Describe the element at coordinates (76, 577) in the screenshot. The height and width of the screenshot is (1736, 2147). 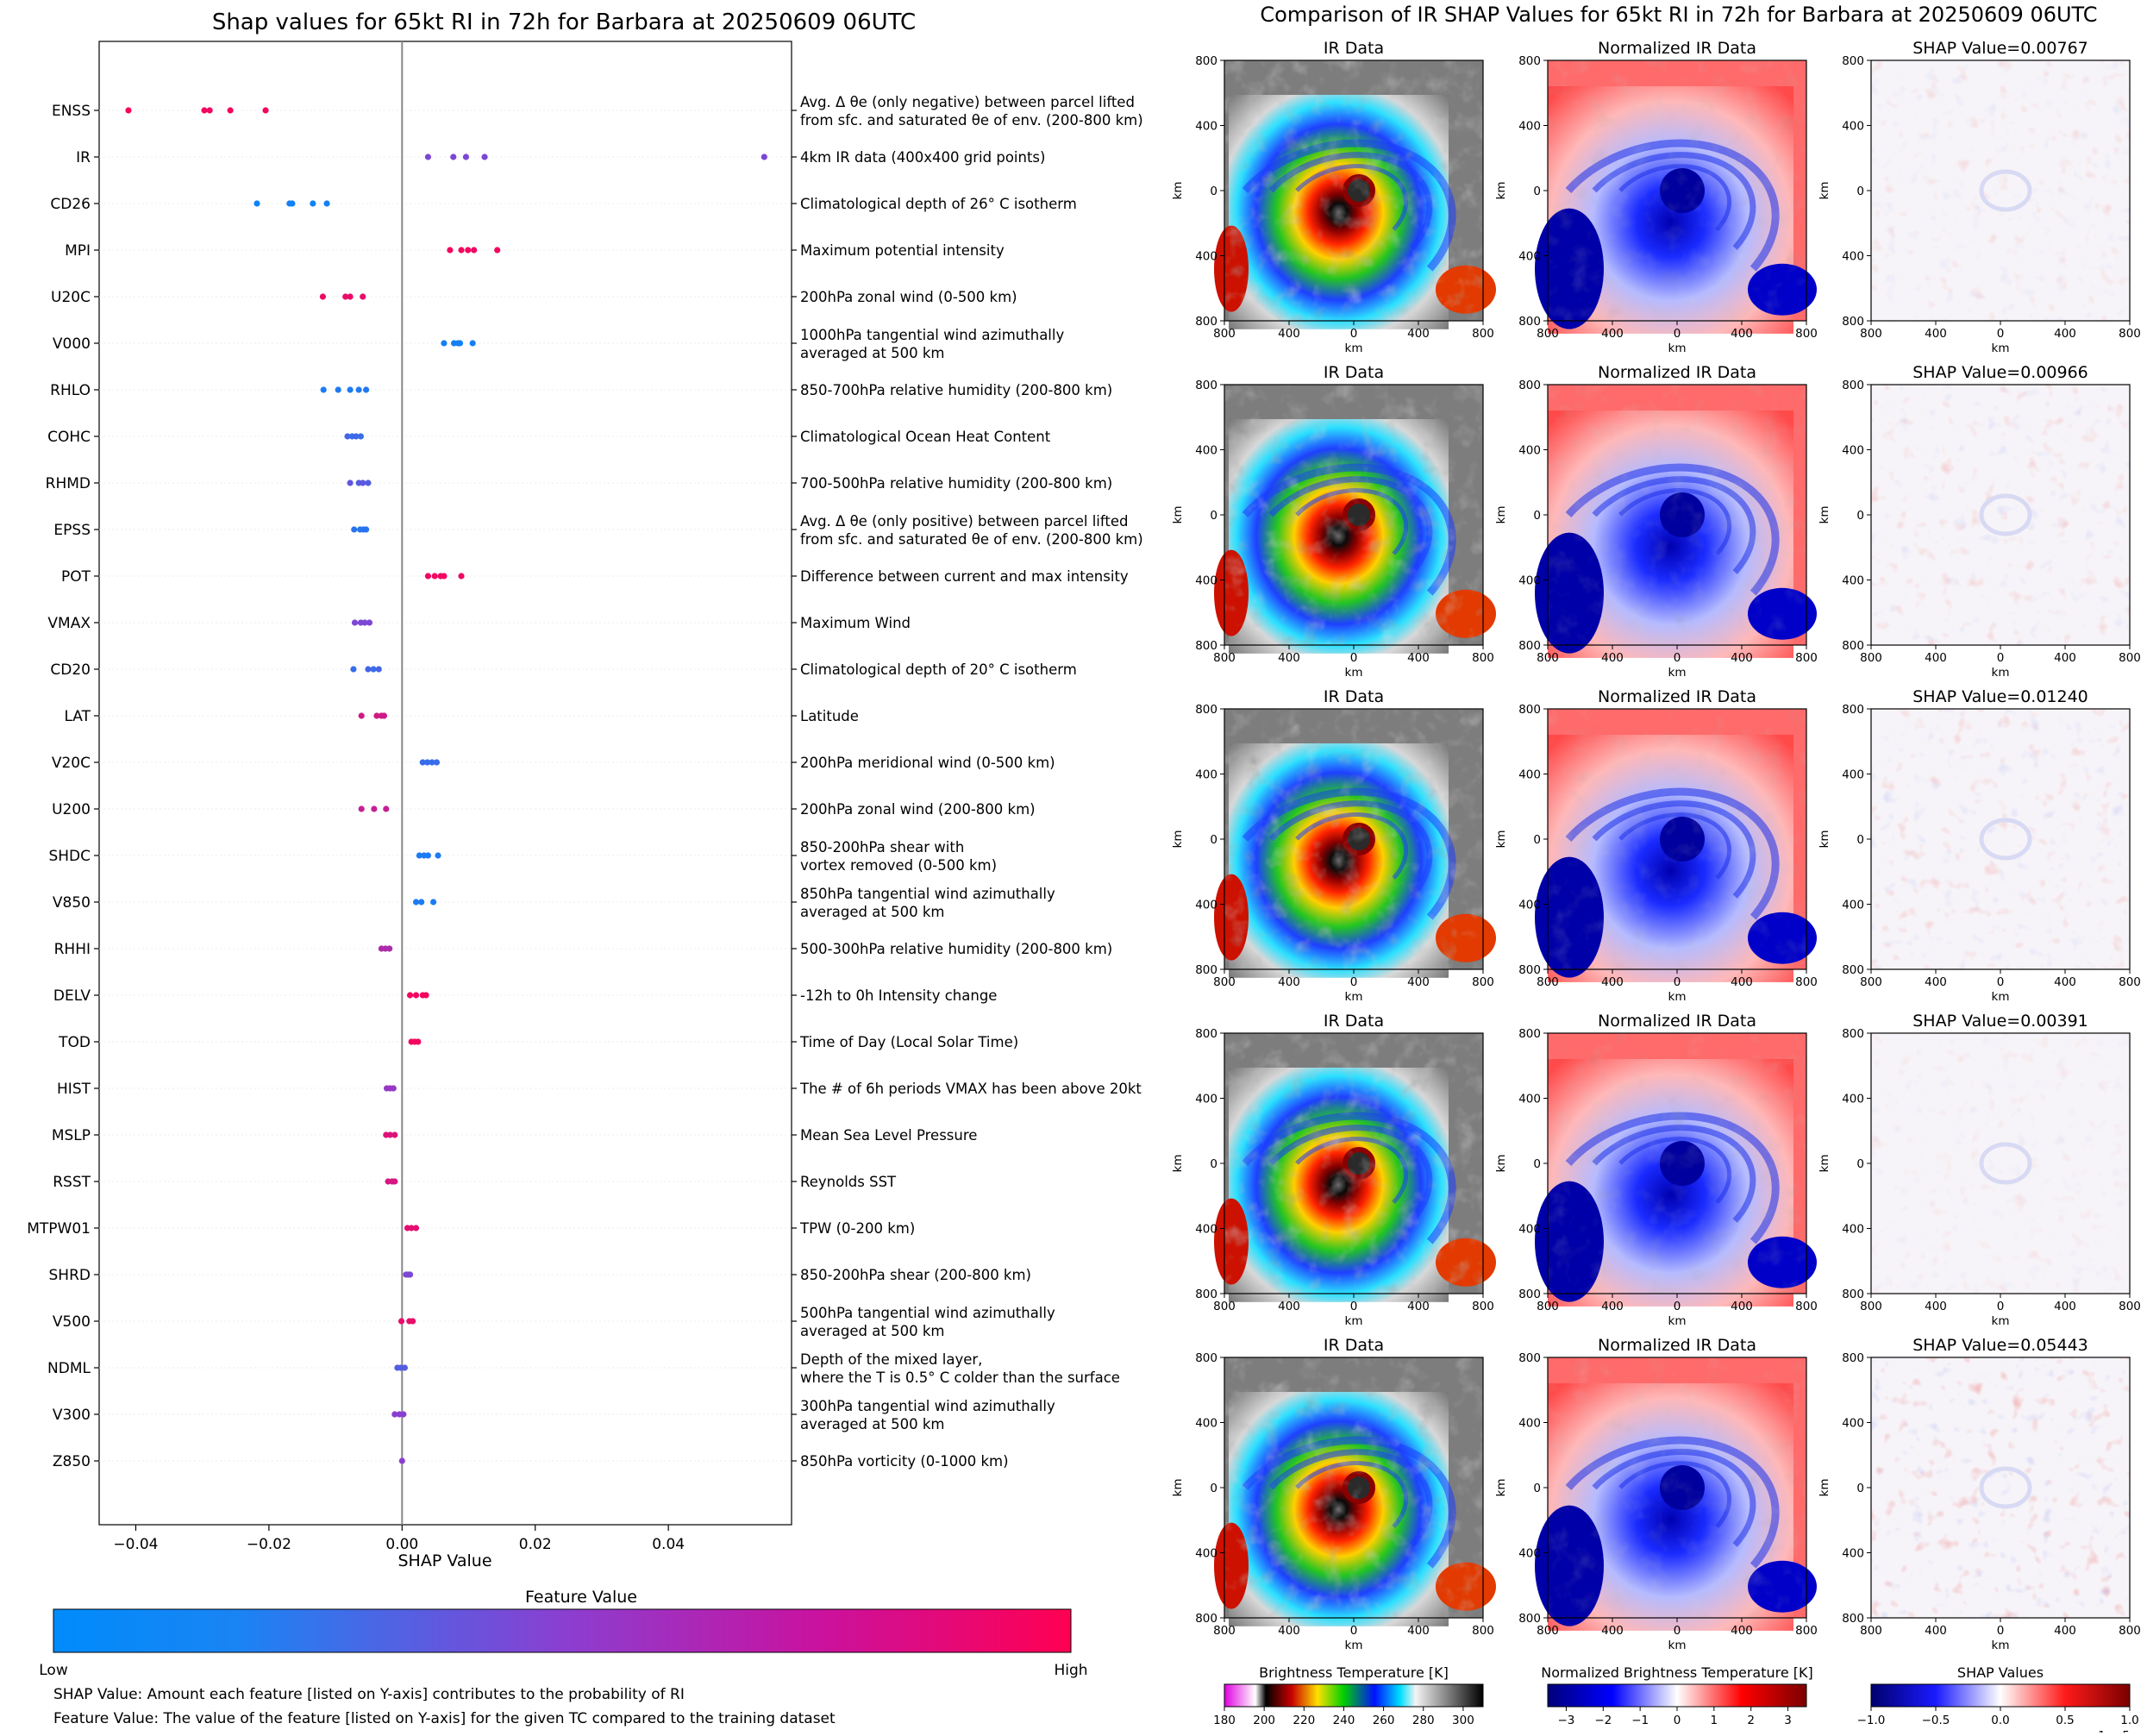
I see `feature-name: POT` at that location.